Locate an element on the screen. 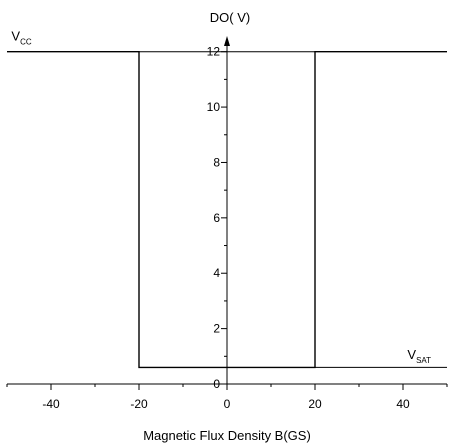  x-tick-label: -40 is located at coordinates (51, 404).